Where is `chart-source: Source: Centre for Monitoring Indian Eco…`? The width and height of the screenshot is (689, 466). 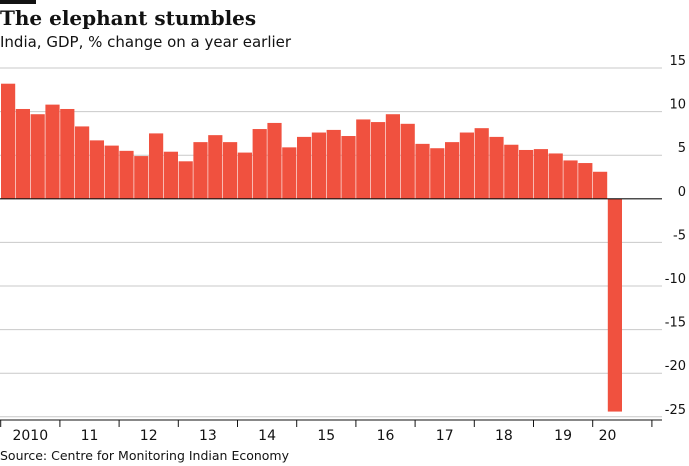 chart-source: Source: Centre for Monitoring Indian Eco… is located at coordinates (145, 455).